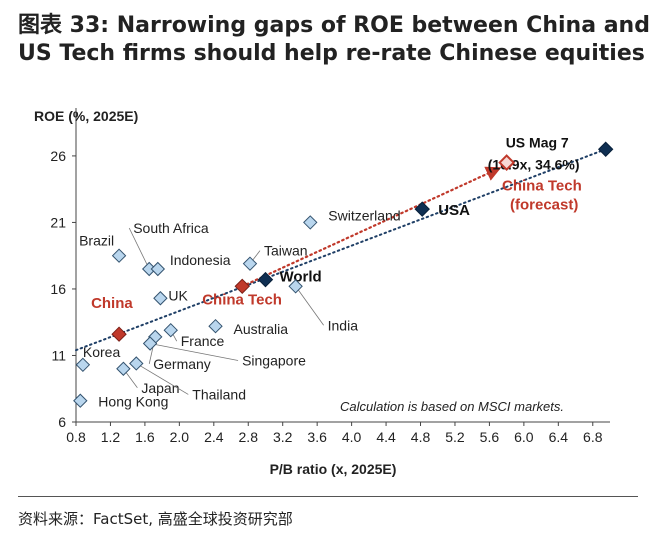  Describe the element at coordinates (76, 437) in the screenshot. I see `x-tick-label: 0.8` at that location.